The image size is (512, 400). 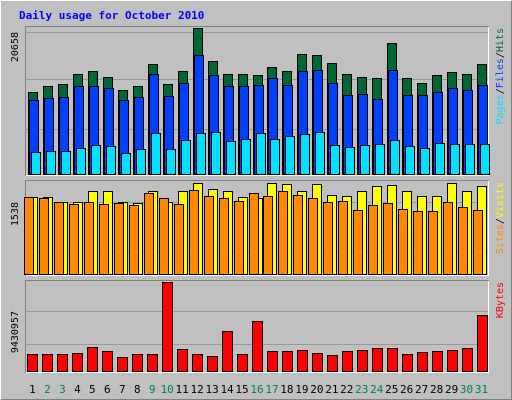 I want to click on x-tick-label: 3, so click(x=62, y=389).